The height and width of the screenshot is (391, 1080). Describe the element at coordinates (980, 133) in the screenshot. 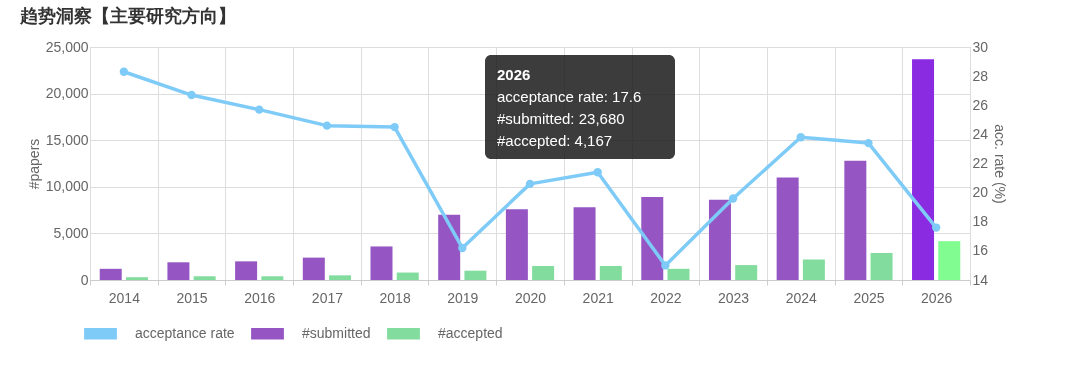

I see `y2-tick-label: 24` at that location.